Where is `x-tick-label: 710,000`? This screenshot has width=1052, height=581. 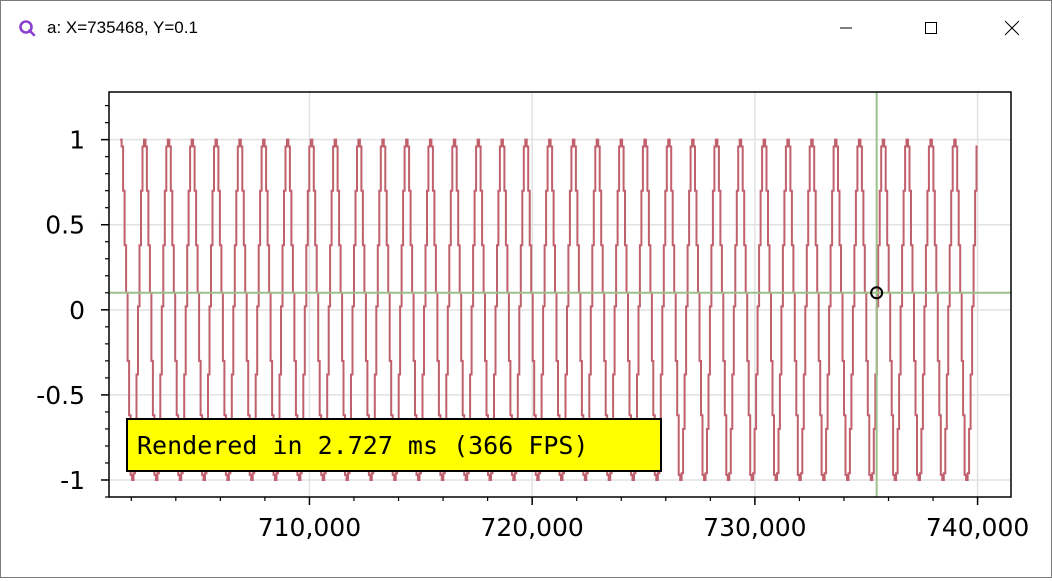 x-tick-label: 710,000 is located at coordinates (309, 527).